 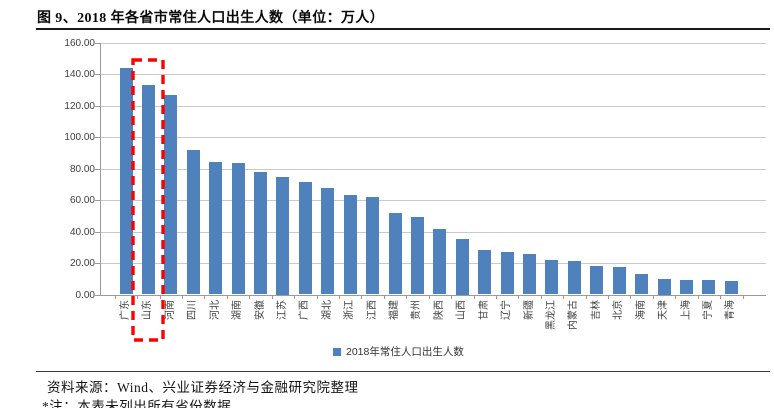 What do you see at coordinates (327, 310) in the screenshot?
I see `x-axis-label: 湖北` at bounding box center [327, 310].